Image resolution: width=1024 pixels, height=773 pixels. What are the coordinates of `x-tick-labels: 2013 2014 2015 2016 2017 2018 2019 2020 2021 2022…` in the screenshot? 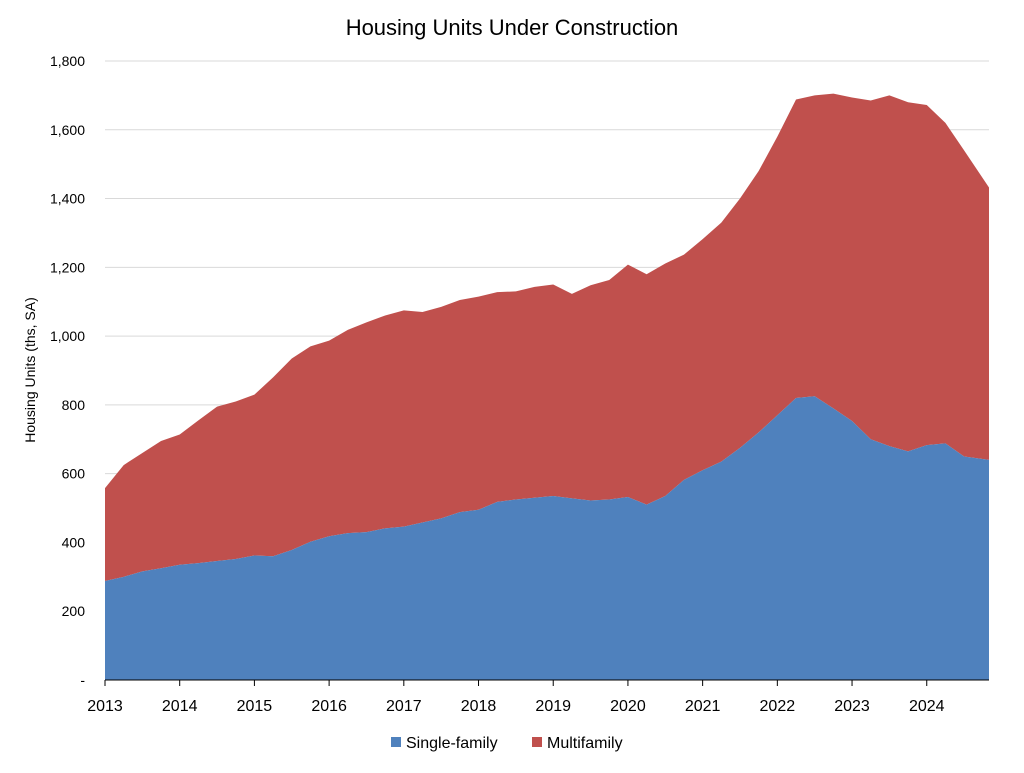 It's located at (515, 706).